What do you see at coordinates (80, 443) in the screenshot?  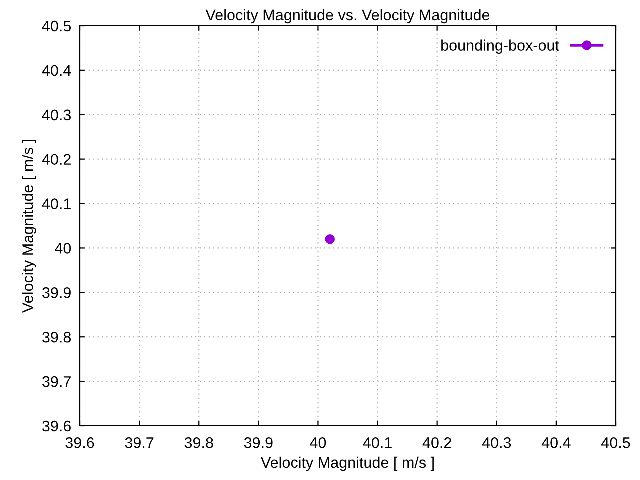 I see `x-tick-label: 39.6` at bounding box center [80, 443].